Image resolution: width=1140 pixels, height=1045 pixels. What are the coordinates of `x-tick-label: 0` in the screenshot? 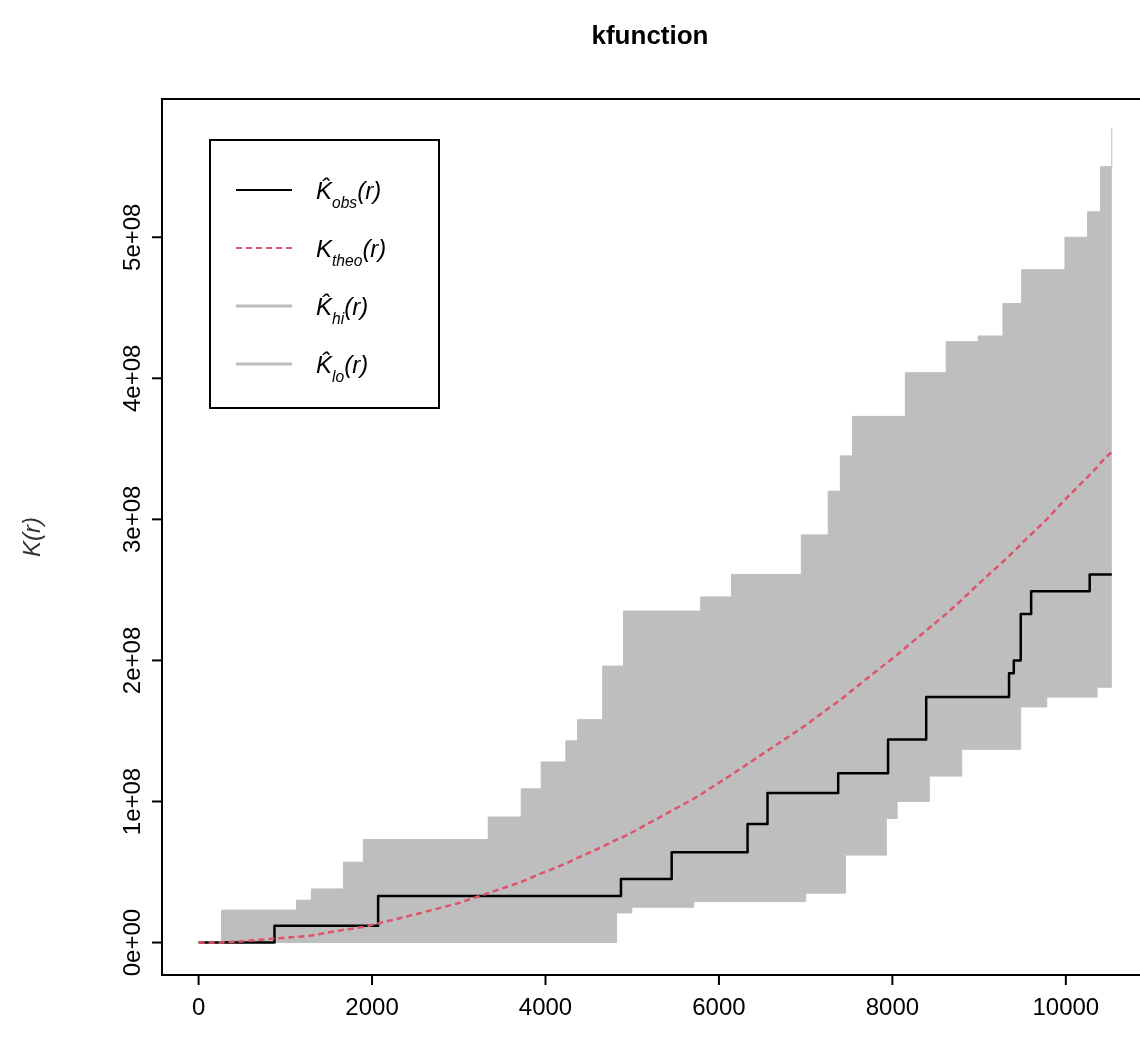 It's located at (198, 1006).